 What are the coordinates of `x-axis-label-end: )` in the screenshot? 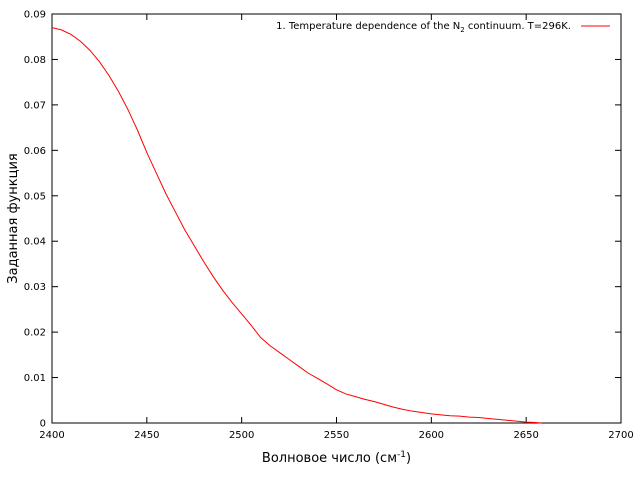 It's located at (408, 458).